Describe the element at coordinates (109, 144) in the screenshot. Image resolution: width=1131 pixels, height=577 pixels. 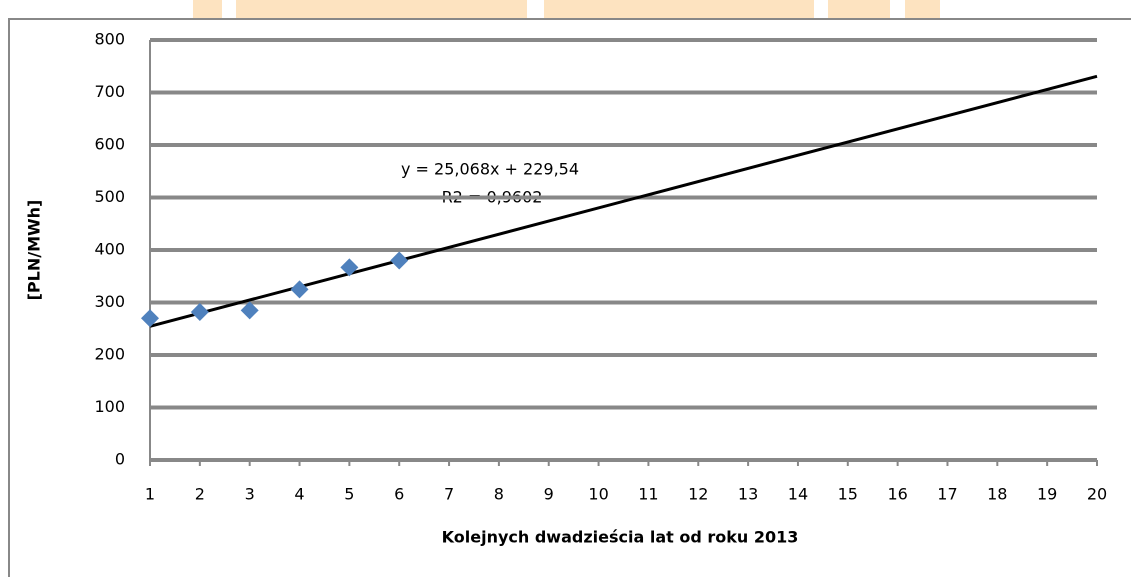
I see `y-tick-label: 600` at that location.